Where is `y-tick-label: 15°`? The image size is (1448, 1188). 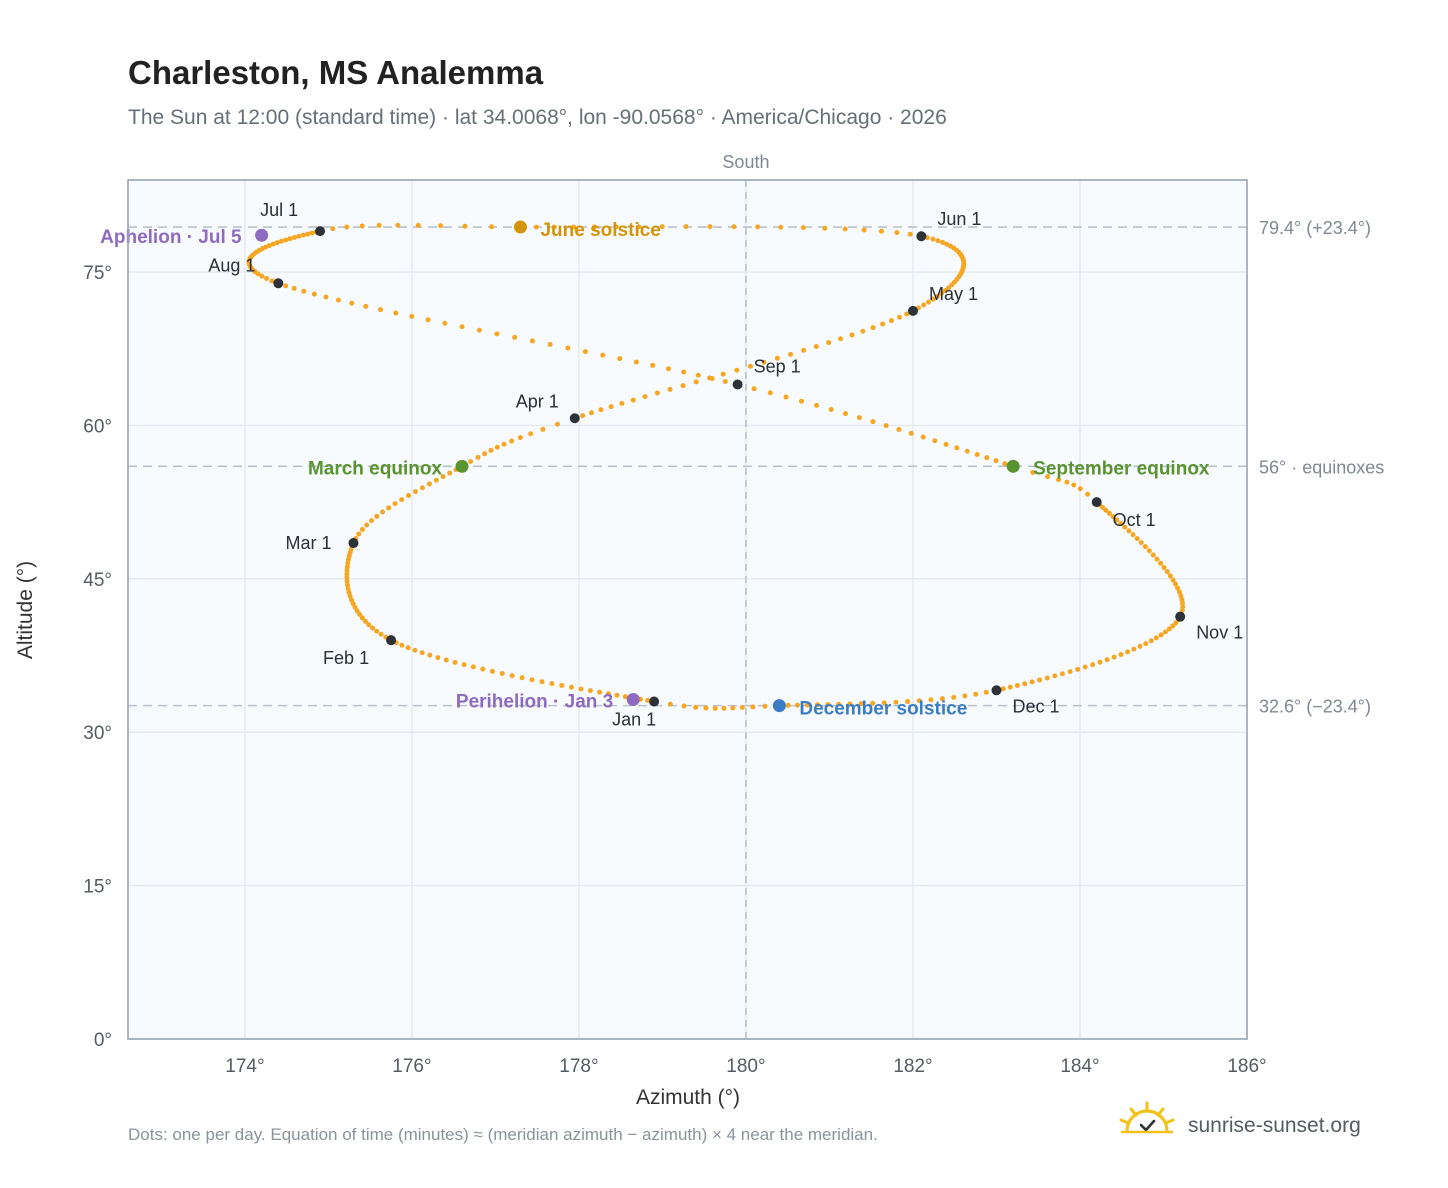
y-tick-label: 15° is located at coordinates (97, 887).